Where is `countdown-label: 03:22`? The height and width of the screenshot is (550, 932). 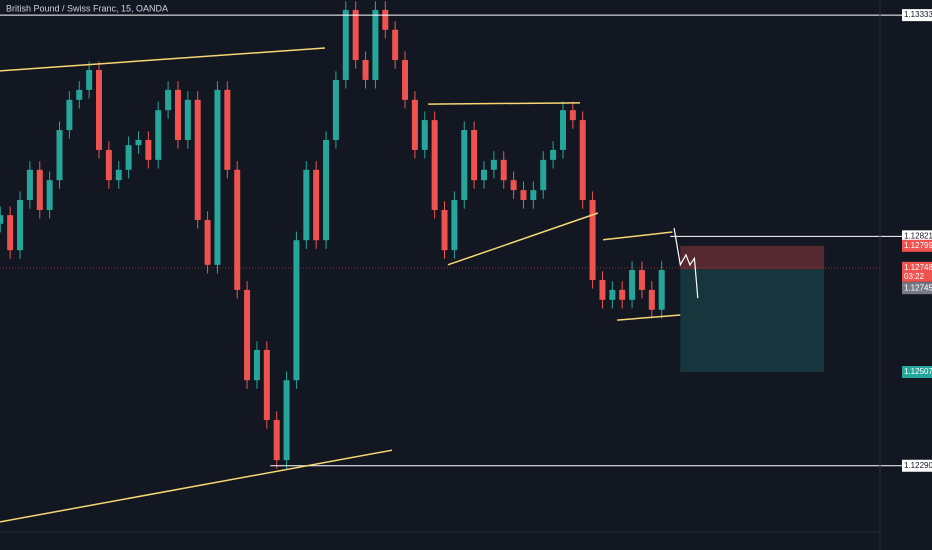
countdown-label: 03:22 is located at coordinates (914, 276).